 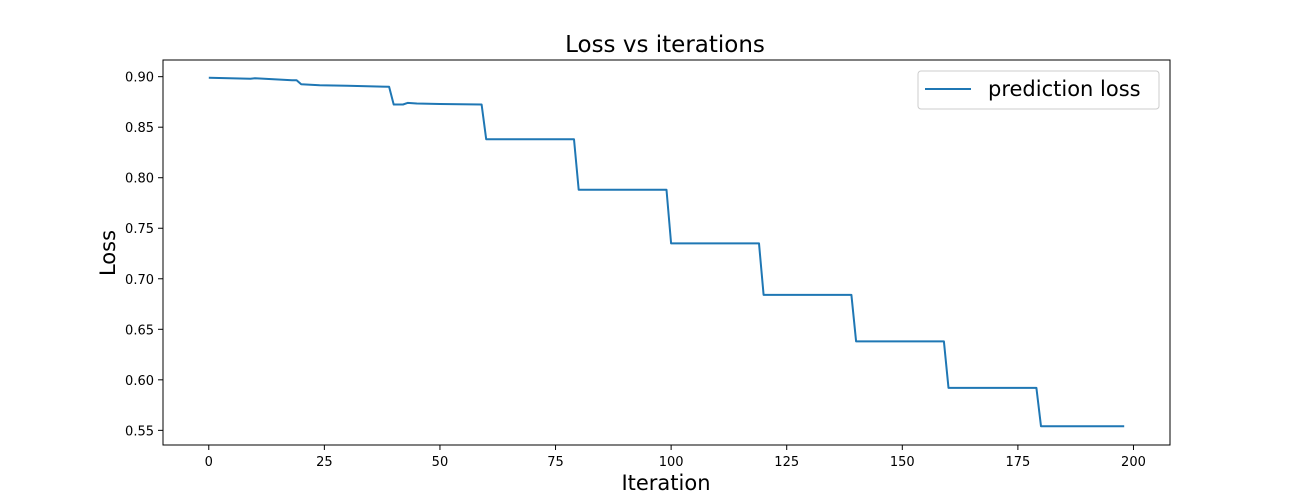 What do you see at coordinates (144, 255) in the screenshot?
I see `y-axis: 0.55 0.60 0.65 0.70 0.75 0.80 0.85 0.90` at bounding box center [144, 255].